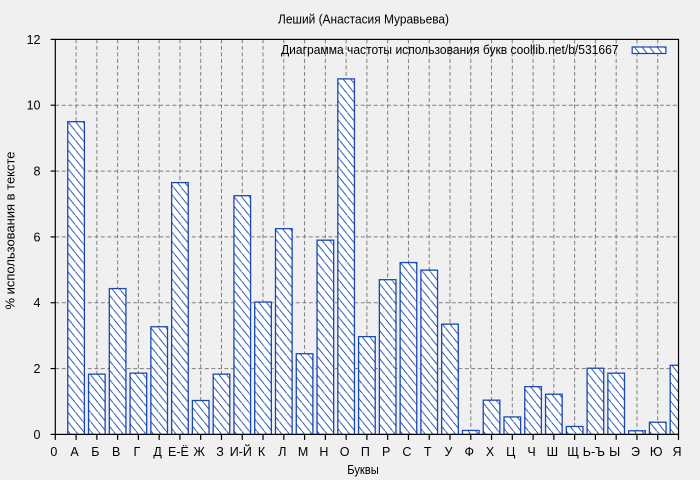 This screenshot has width=700, height=480. What do you see at coordinates (511, 452) in the screenshot?
I see `svg-text: Ц` at bounding box center [511, 452].